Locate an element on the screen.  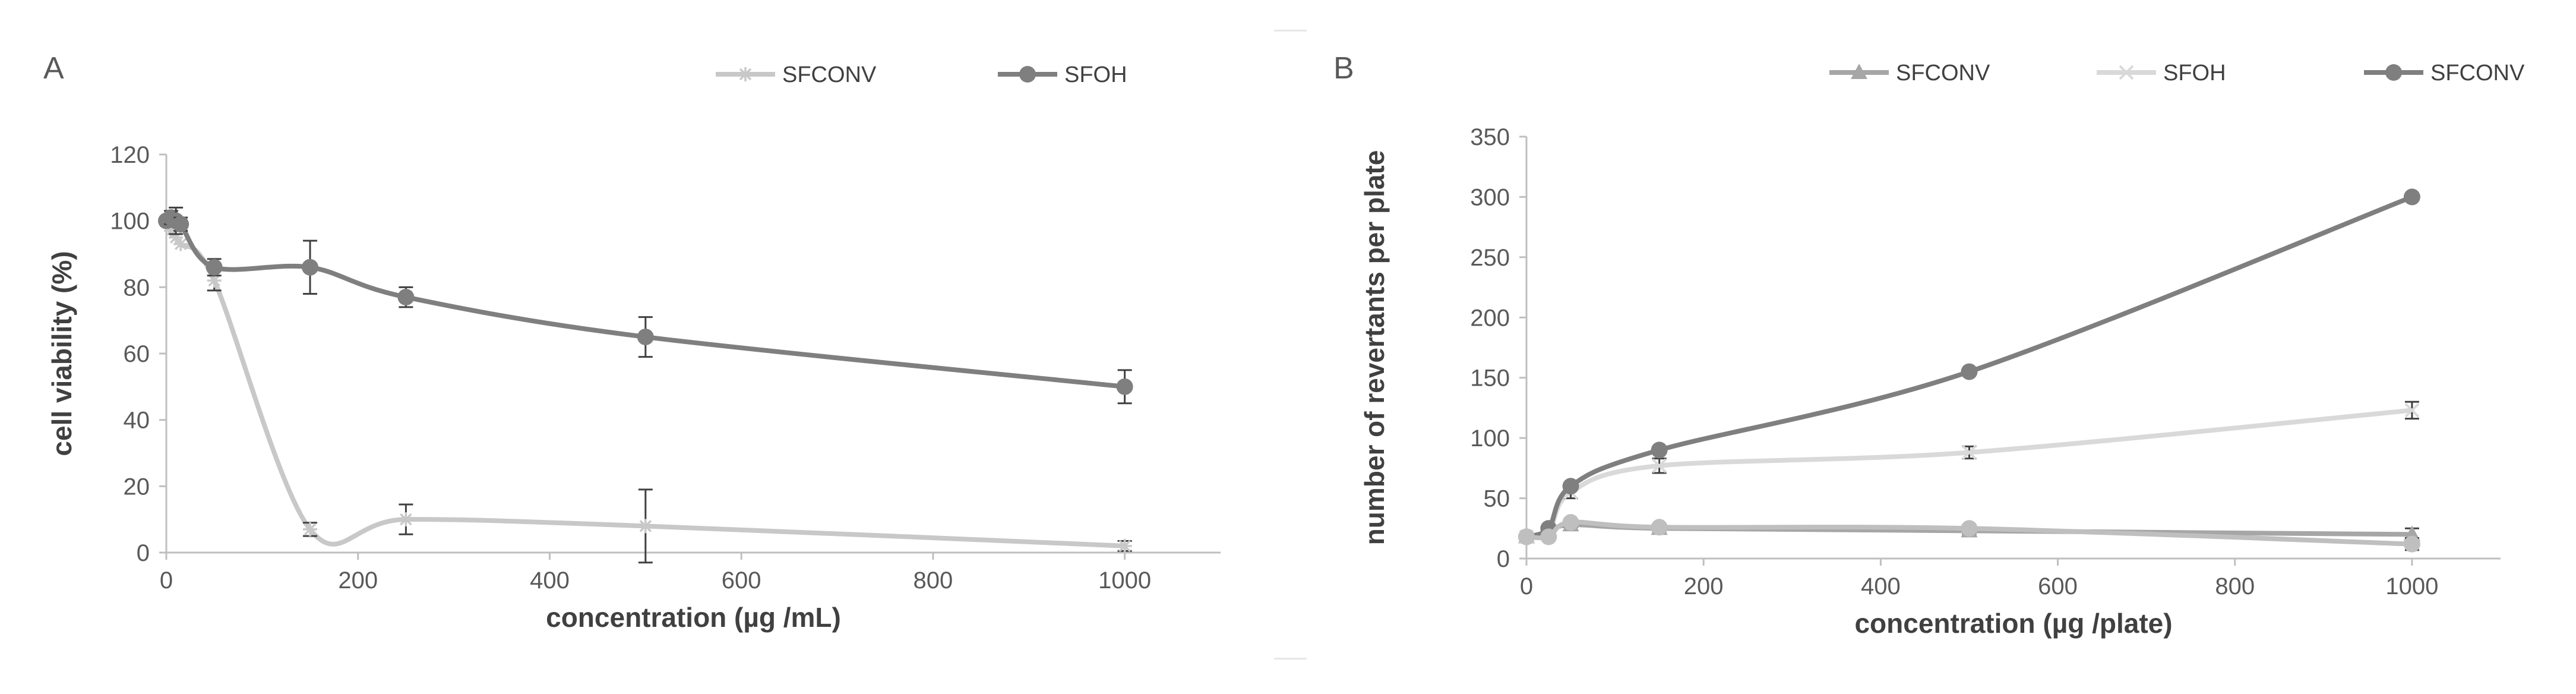
y-tick-label: 350 is located at coordinates (1490, 137).